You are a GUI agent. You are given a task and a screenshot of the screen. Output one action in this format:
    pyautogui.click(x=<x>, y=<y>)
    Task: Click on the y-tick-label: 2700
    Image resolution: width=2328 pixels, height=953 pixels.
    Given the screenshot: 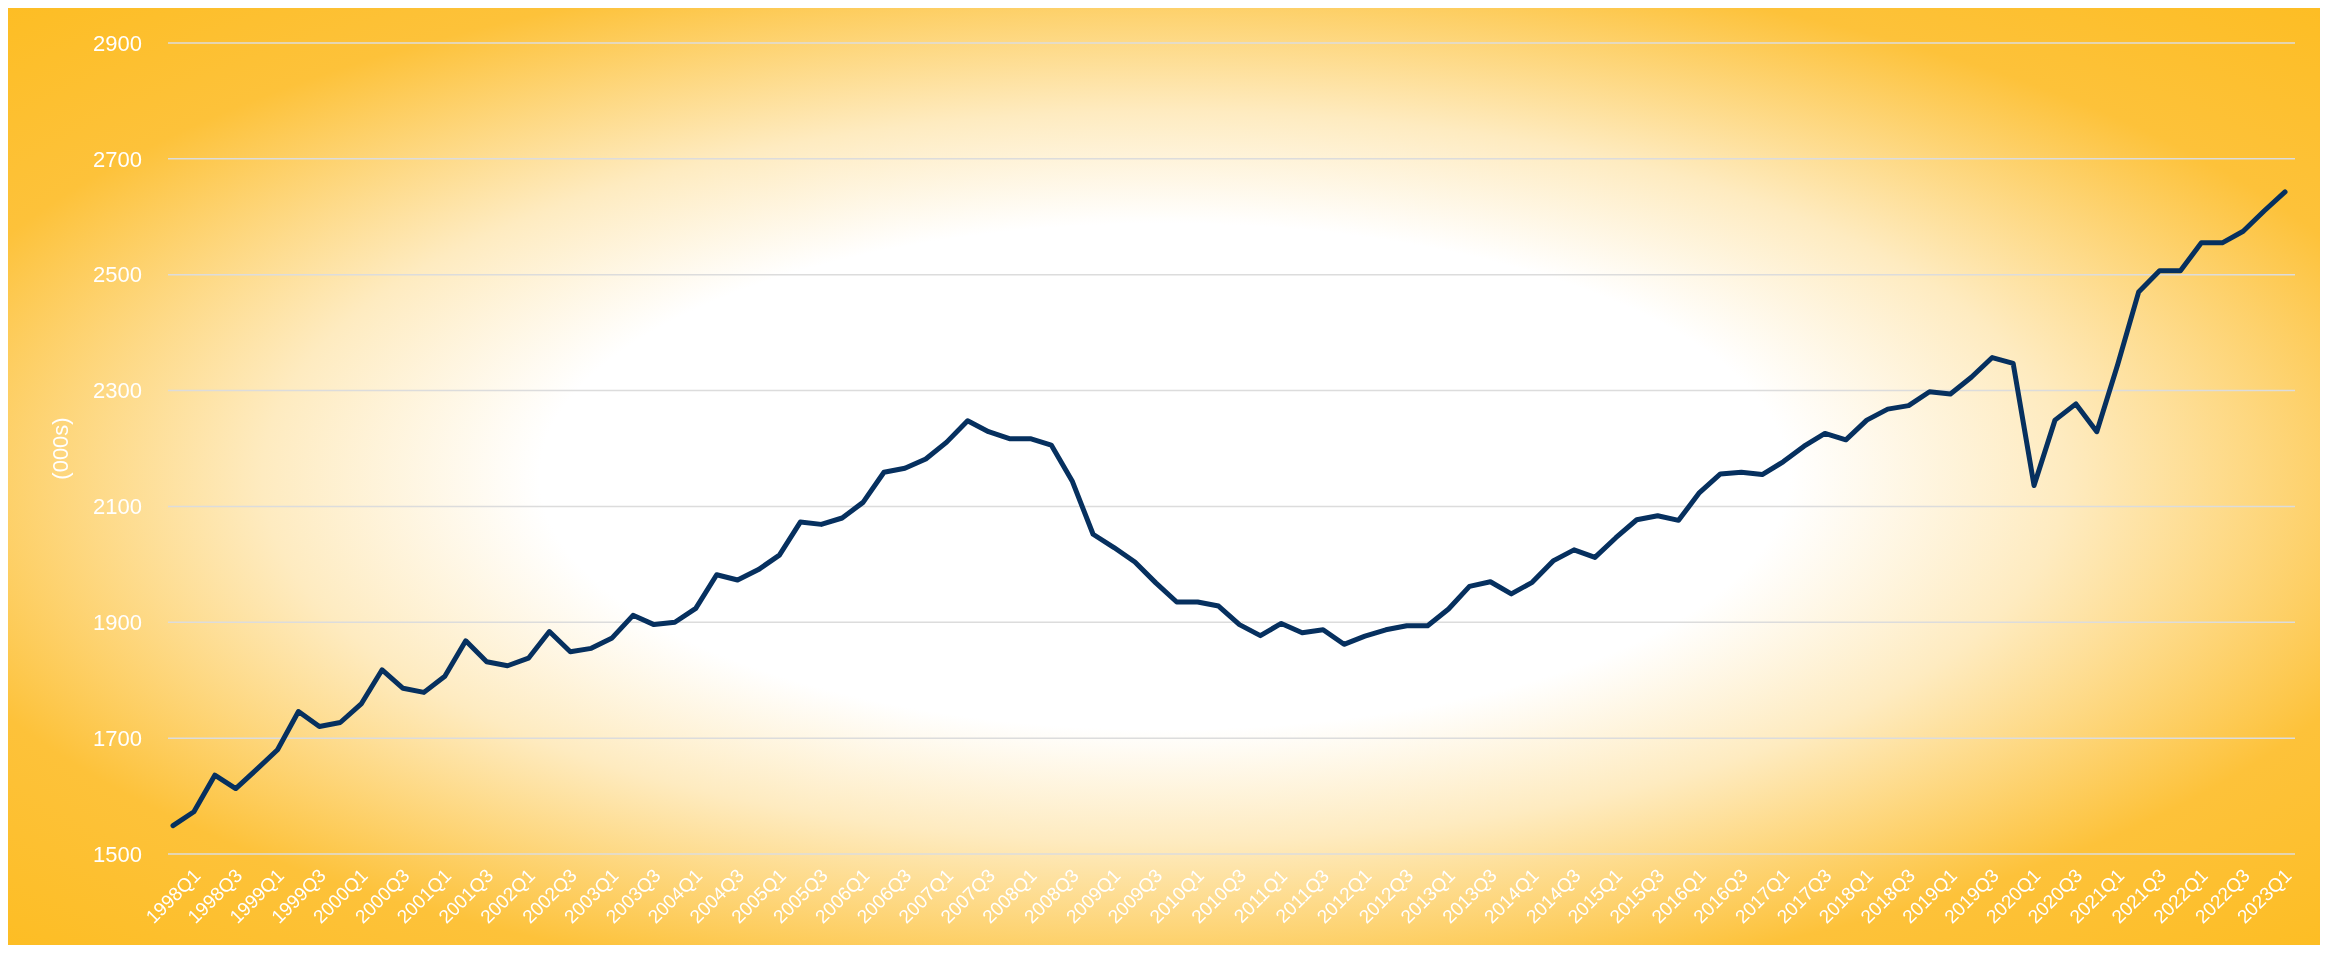 What is the action you would take?
    pyautogui.click(x=117, y=159)
    